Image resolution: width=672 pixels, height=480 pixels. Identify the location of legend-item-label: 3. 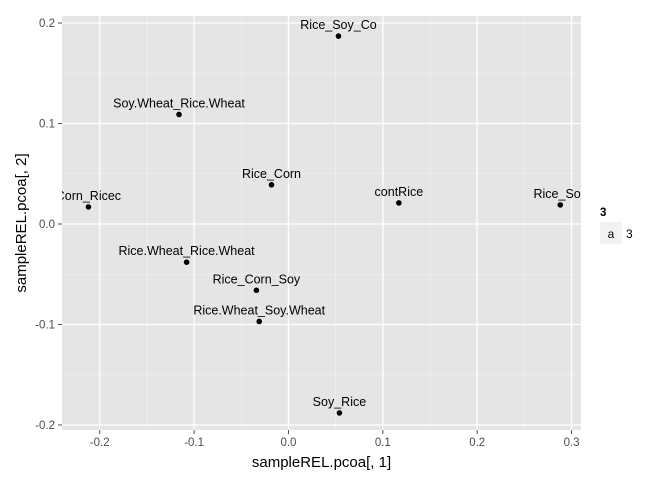
(629, 234).